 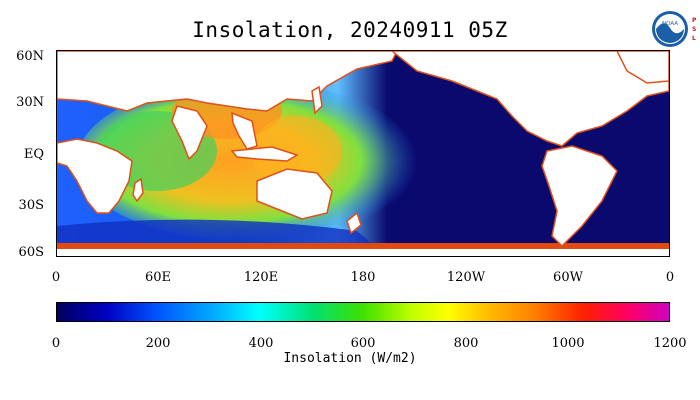 What do you see at coordinates (261, 343) in the screenshot?
I see `colorbar-tick-400: 400` at bounding box center [261, 343].